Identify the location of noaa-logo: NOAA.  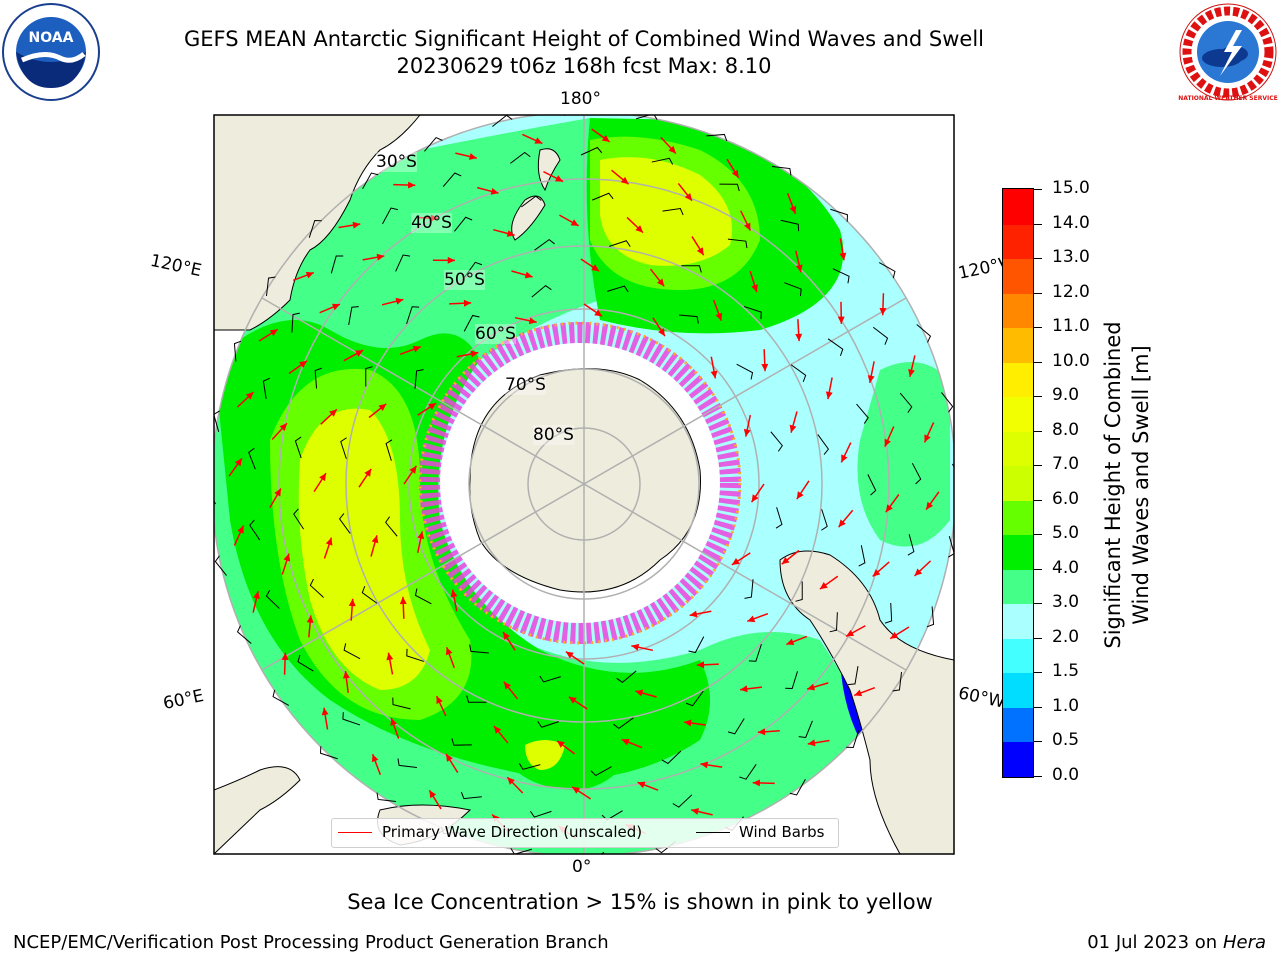
(51, 52).